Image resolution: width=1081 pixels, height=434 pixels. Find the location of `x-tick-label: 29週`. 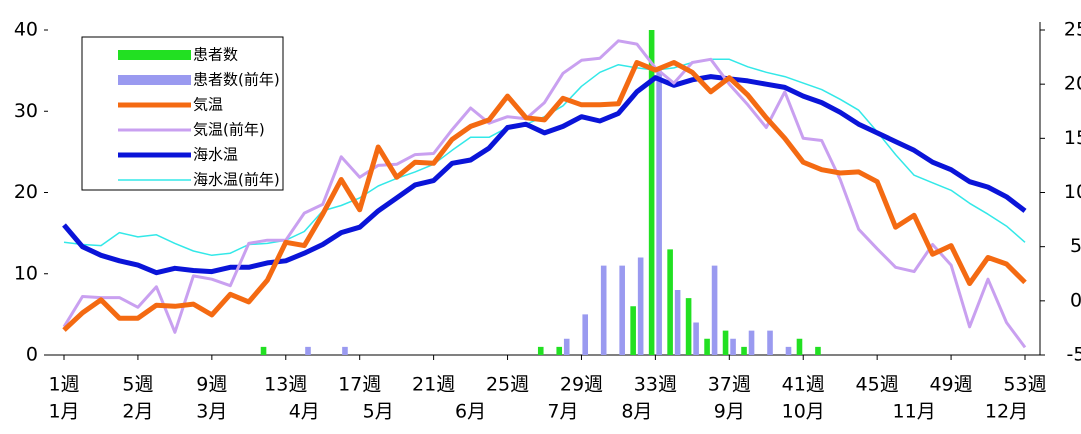

x-tick-label: 29週 is located at coordinates (581, 385).